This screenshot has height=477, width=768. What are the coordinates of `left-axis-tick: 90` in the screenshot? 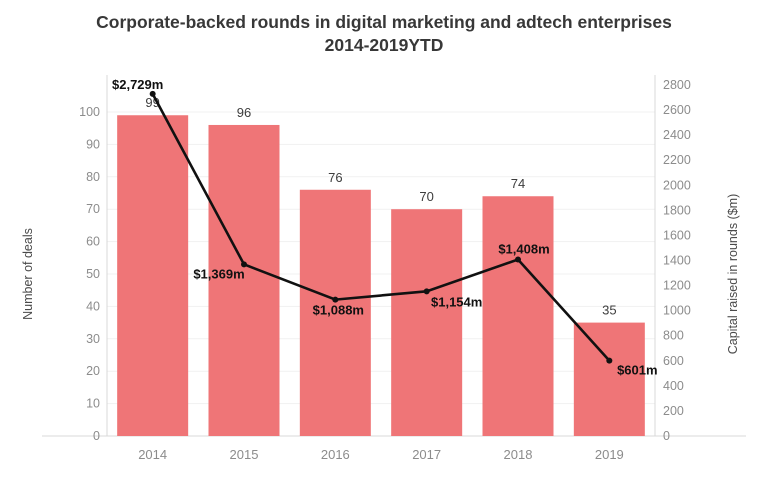 It's located at (93, 144).